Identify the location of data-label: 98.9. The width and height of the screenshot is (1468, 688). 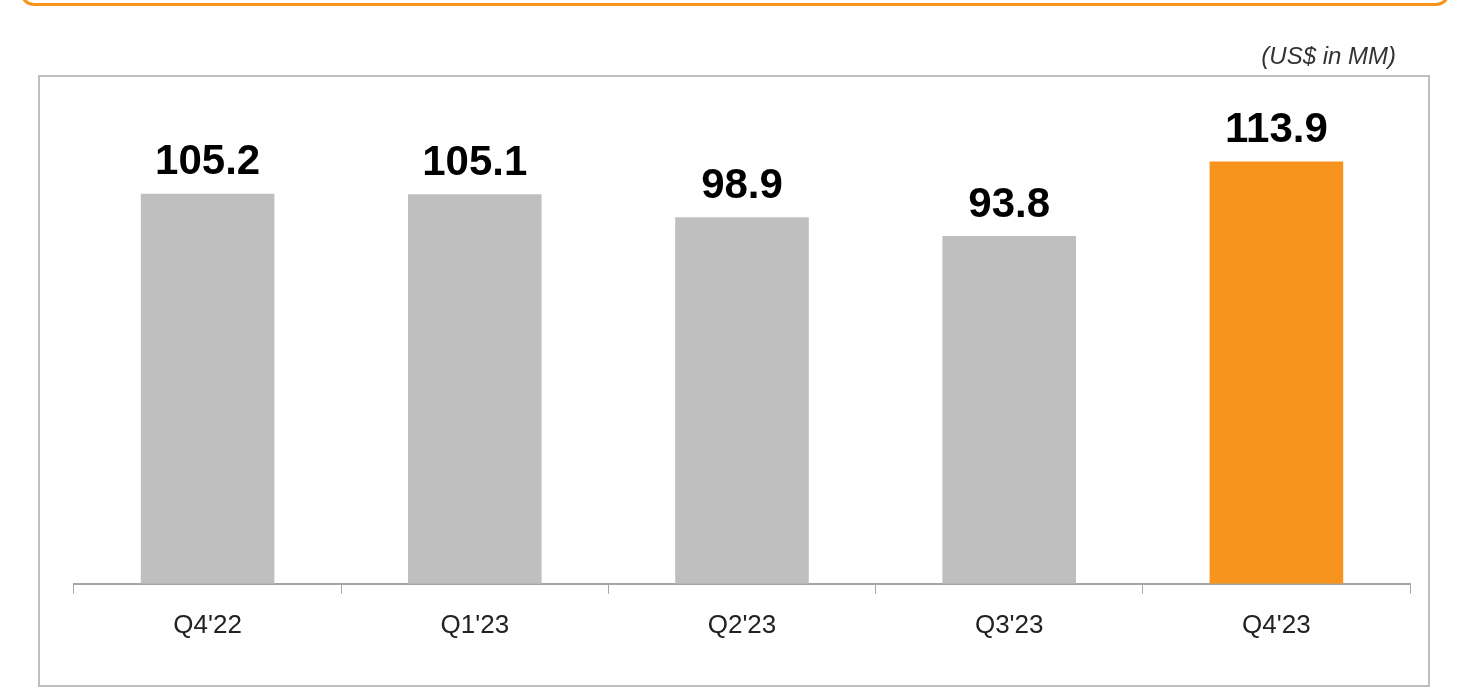
(742, 183).